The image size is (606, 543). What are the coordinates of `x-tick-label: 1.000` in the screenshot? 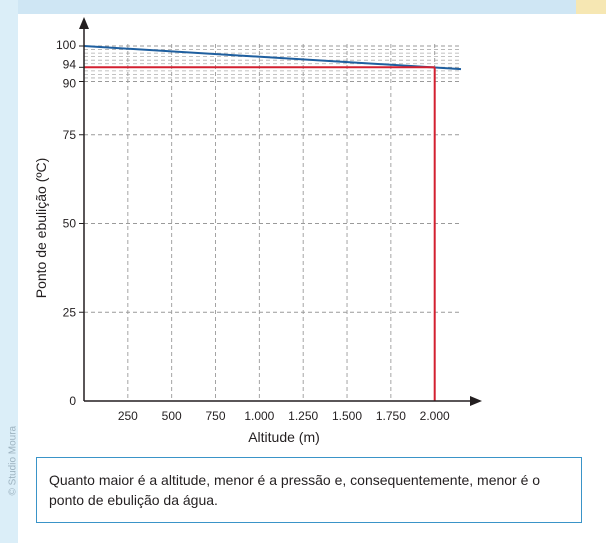 It's located at (259, 416).